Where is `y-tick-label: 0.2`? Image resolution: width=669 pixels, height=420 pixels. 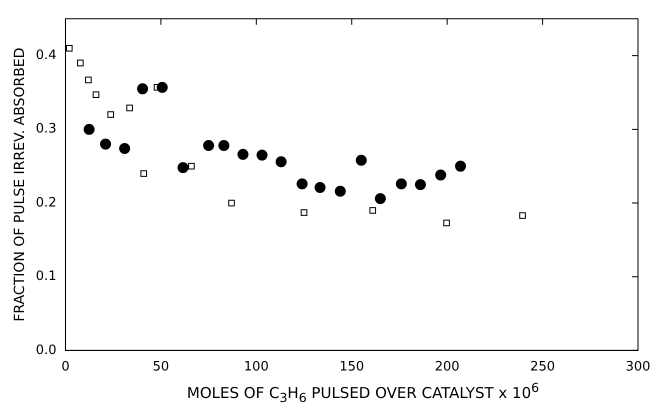 y-tick-label: 0.2 is located at coordinates (46, 202).